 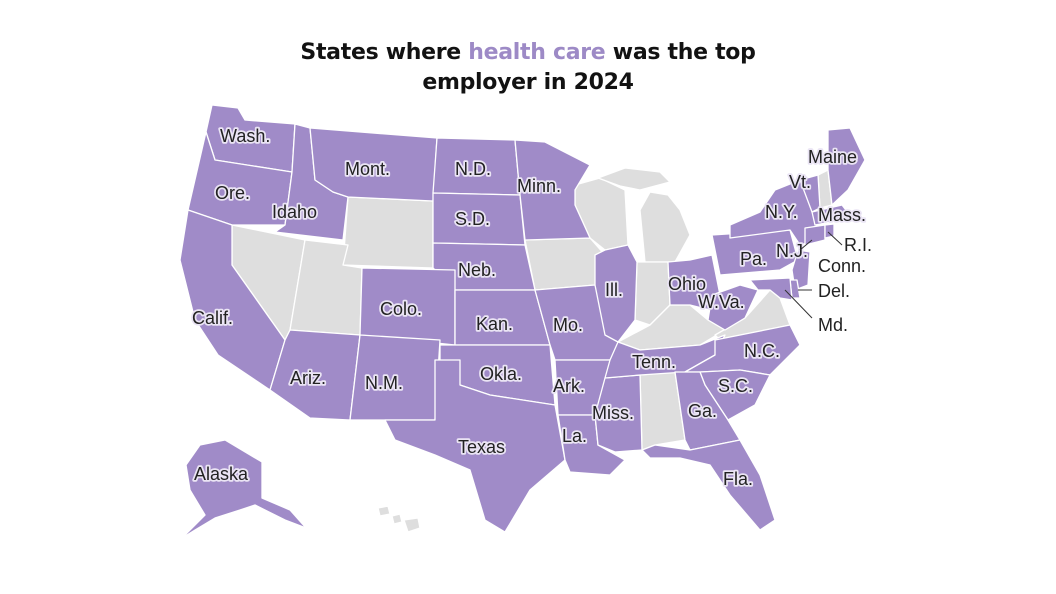 I want to click on state-rhode-island, so click(x=829, y=231).